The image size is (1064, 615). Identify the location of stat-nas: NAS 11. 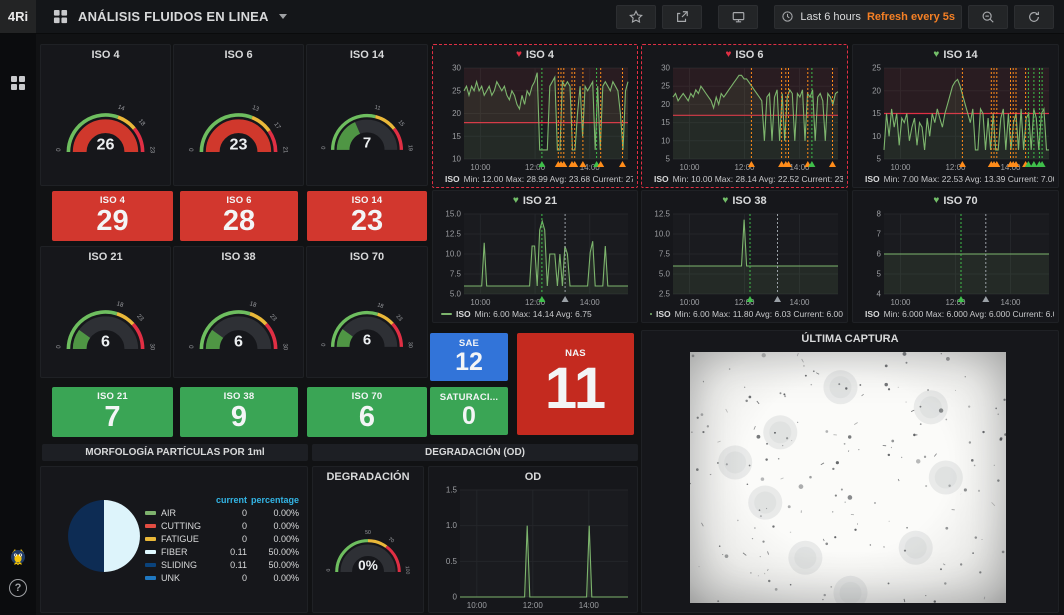
(575, 384).